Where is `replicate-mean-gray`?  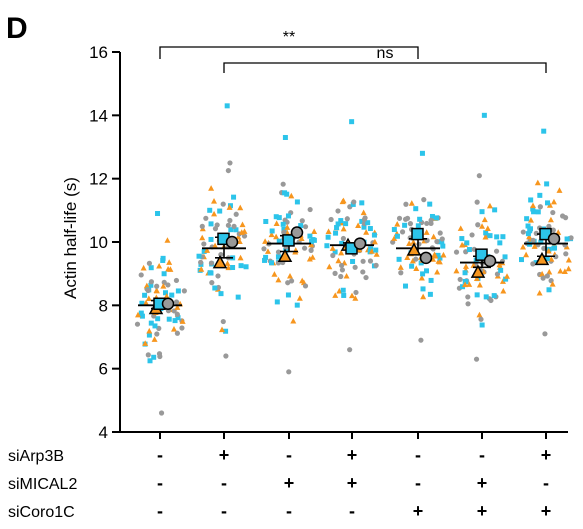
replicate-mean-gray is located at coordinates (232, 242).